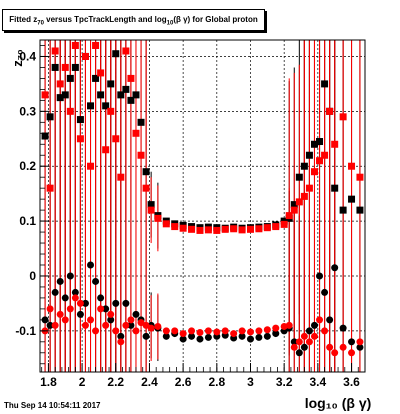  Describe the element at coordinates (338, 403) in the screenshot. I see `x-axis-title: log₁₀ (β γ)` at that location.